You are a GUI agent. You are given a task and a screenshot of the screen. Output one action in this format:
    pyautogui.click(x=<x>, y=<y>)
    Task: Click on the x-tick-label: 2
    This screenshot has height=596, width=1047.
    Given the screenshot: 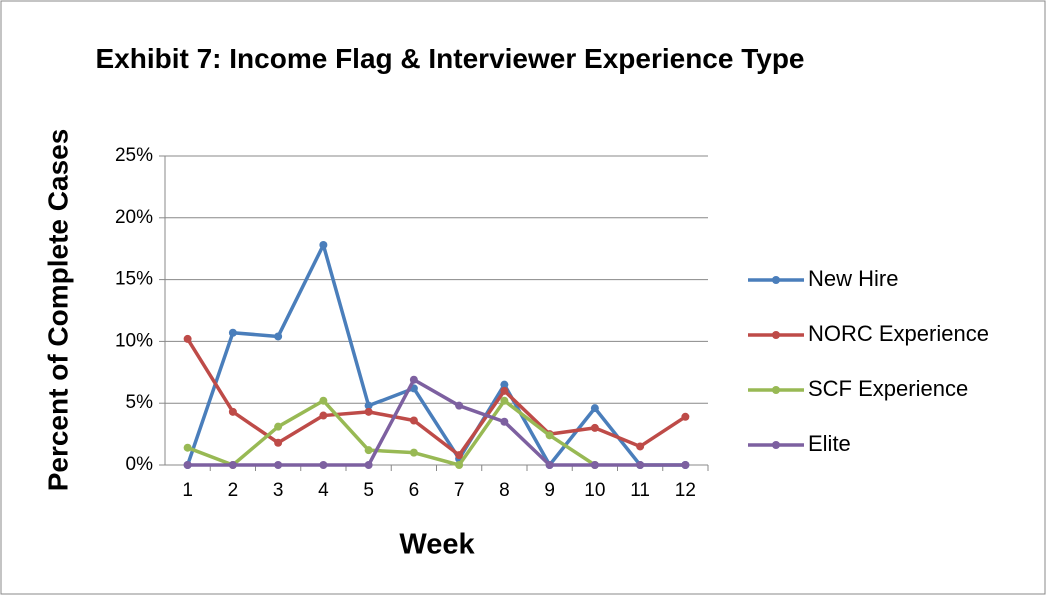 What is the action you would take?
    pyautogui.click(x=233, y=490)
    